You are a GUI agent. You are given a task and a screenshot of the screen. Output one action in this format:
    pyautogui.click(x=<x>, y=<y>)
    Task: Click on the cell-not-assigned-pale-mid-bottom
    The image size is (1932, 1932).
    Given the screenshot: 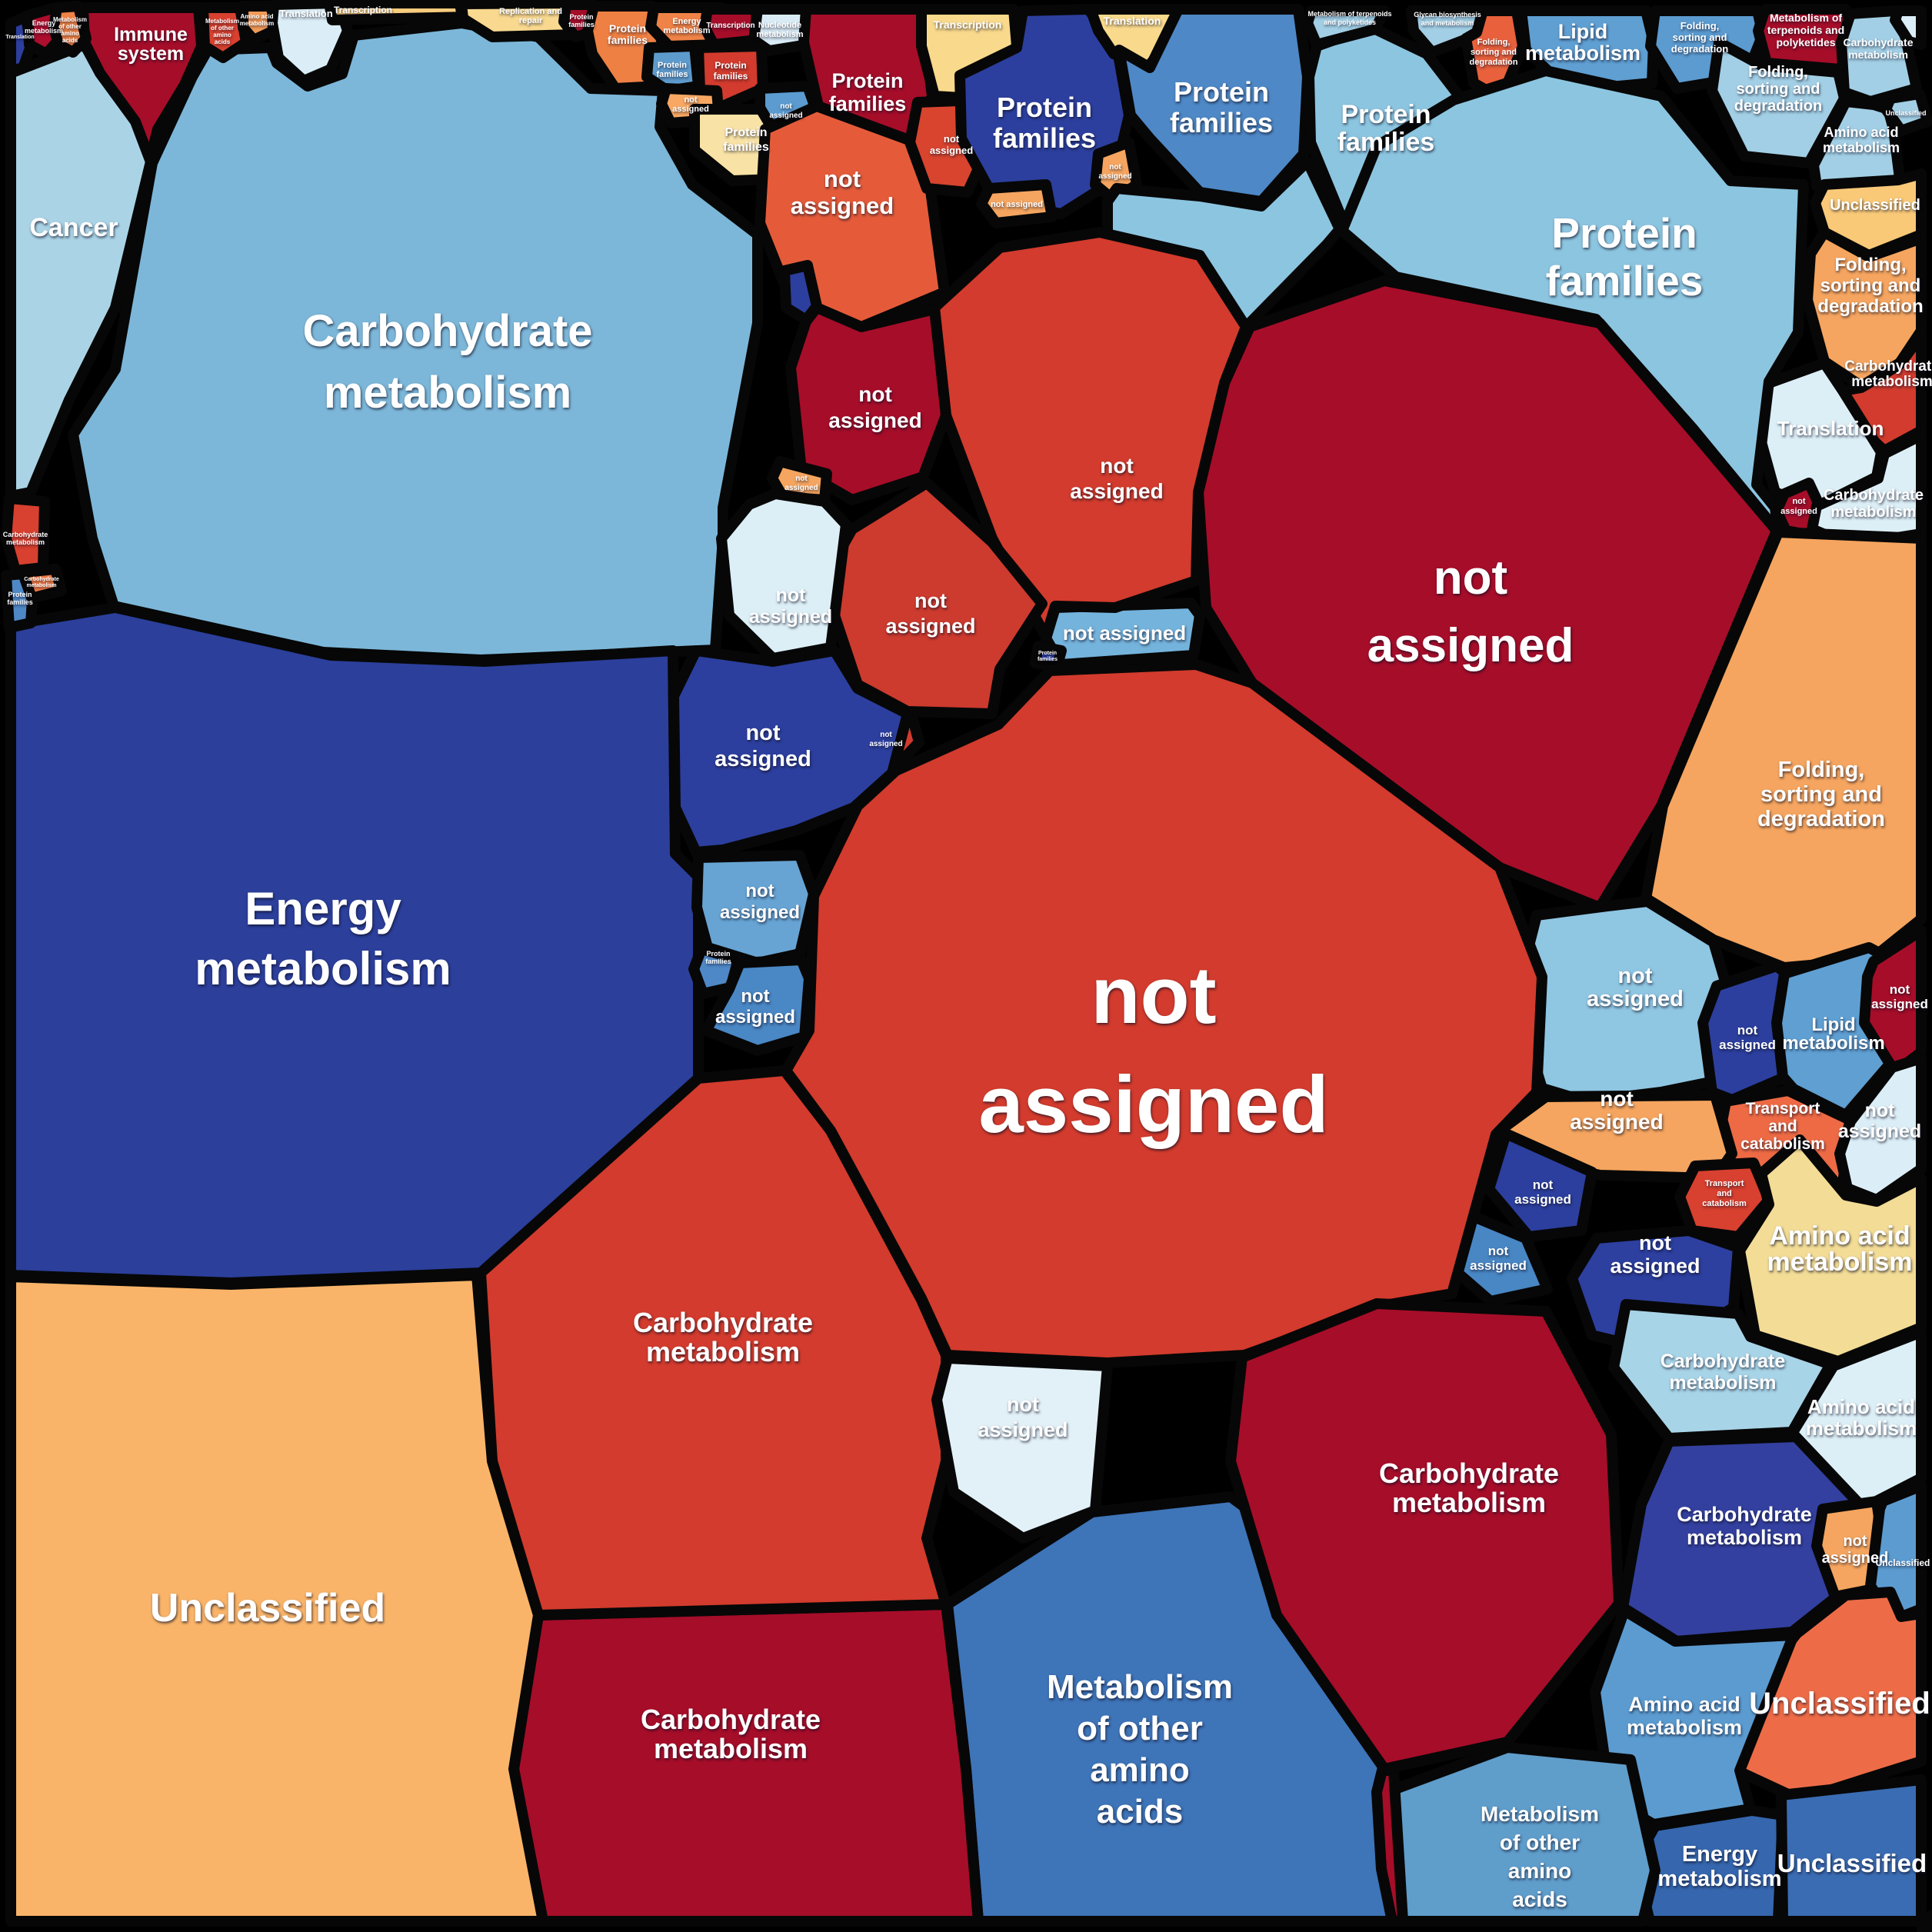 What is the action you would take?
    pyautogui.click(x=1022, y=1448)
    